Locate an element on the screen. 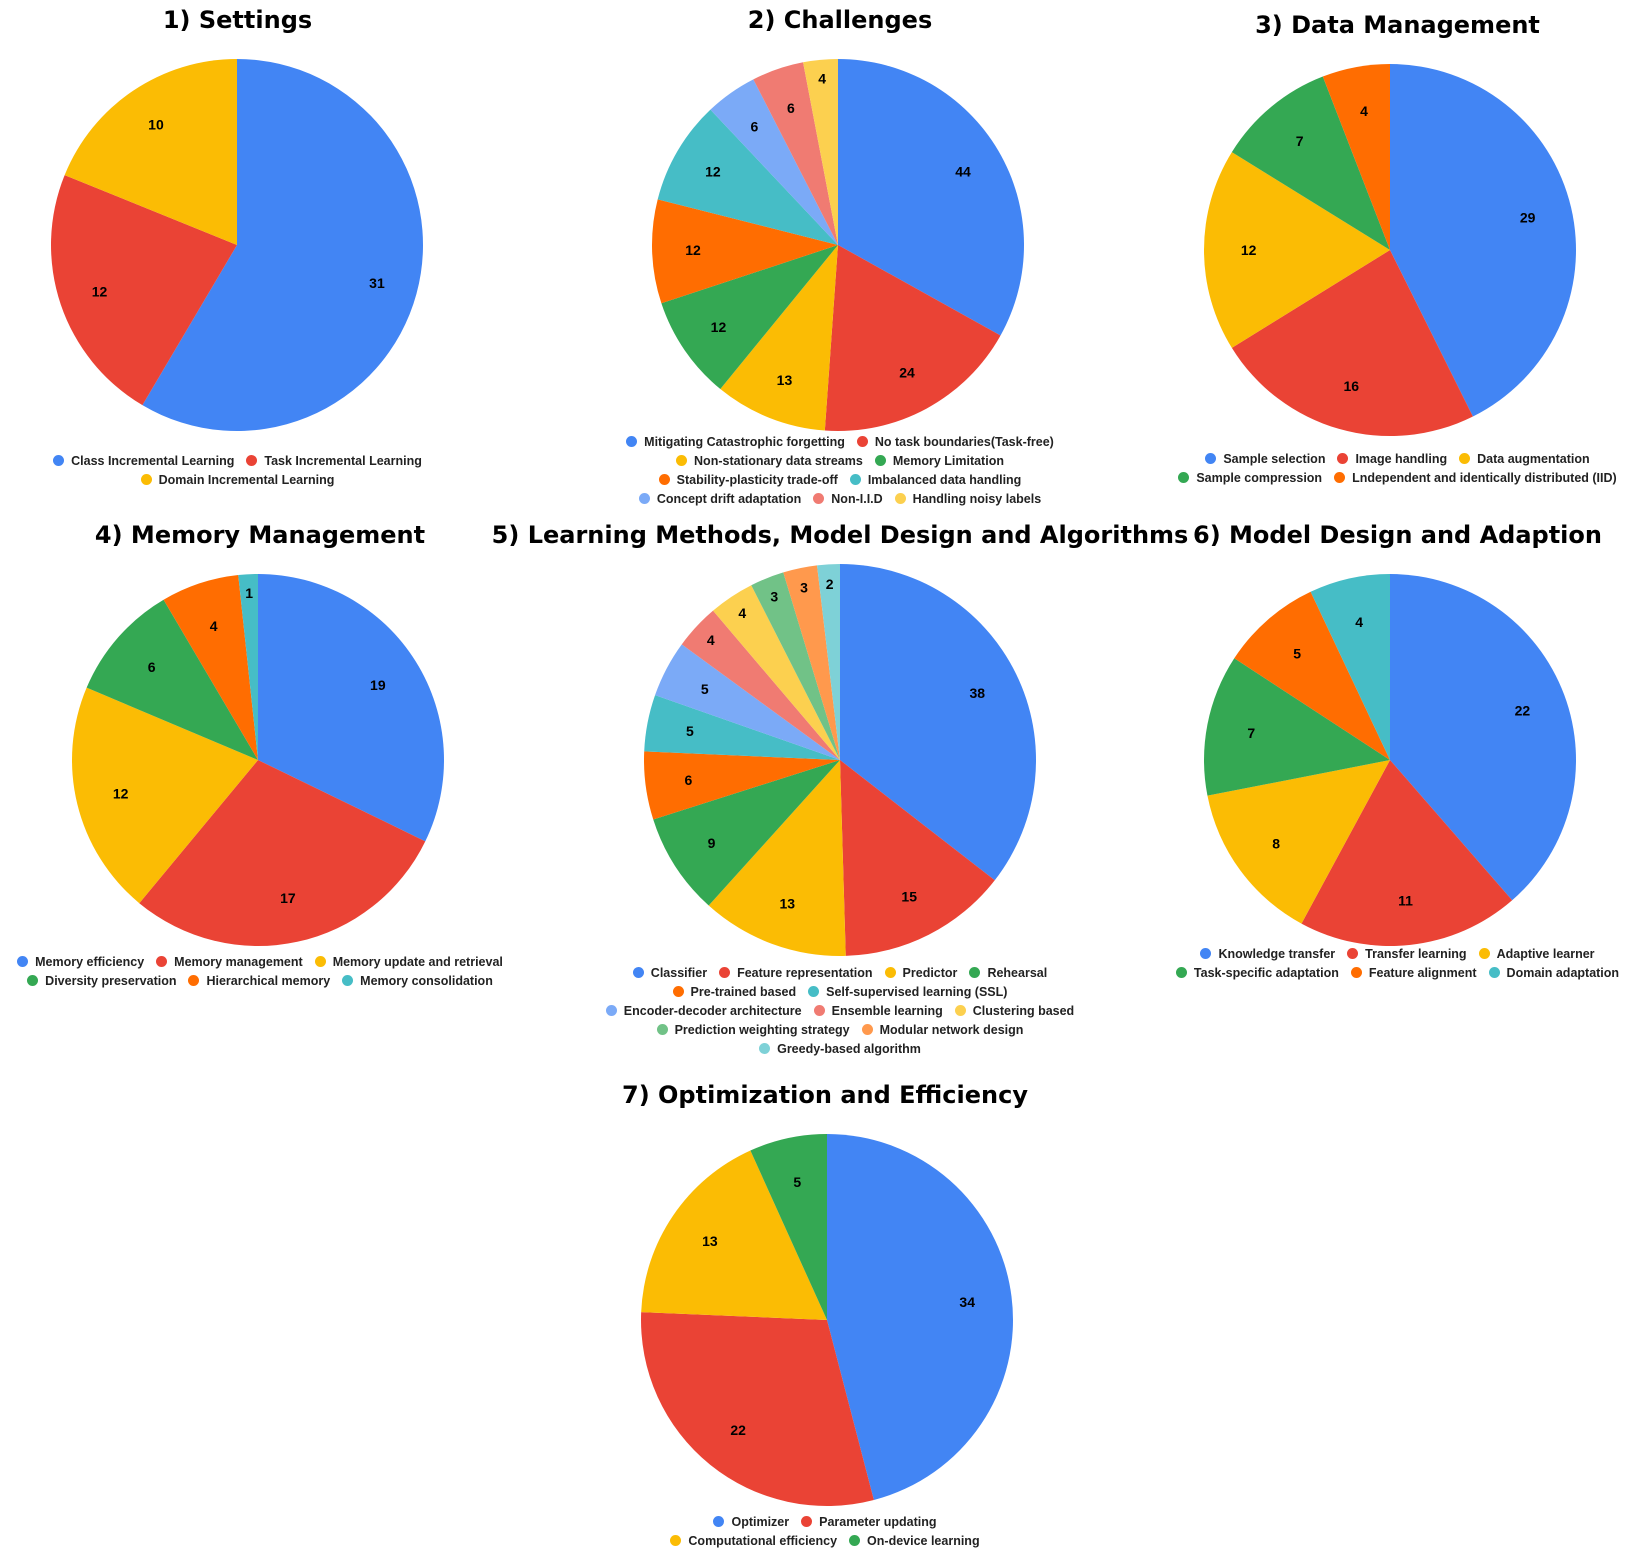  slice-value-label: 9 is located at coordinates (712, 843).